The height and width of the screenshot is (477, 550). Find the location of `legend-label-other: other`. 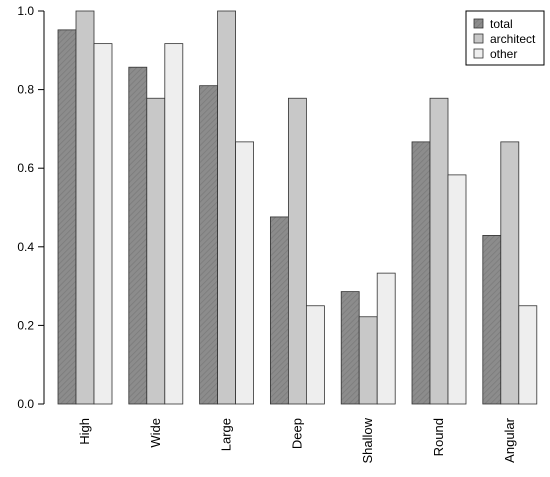

legend-label-other: other is located at coordinates (503, 54).